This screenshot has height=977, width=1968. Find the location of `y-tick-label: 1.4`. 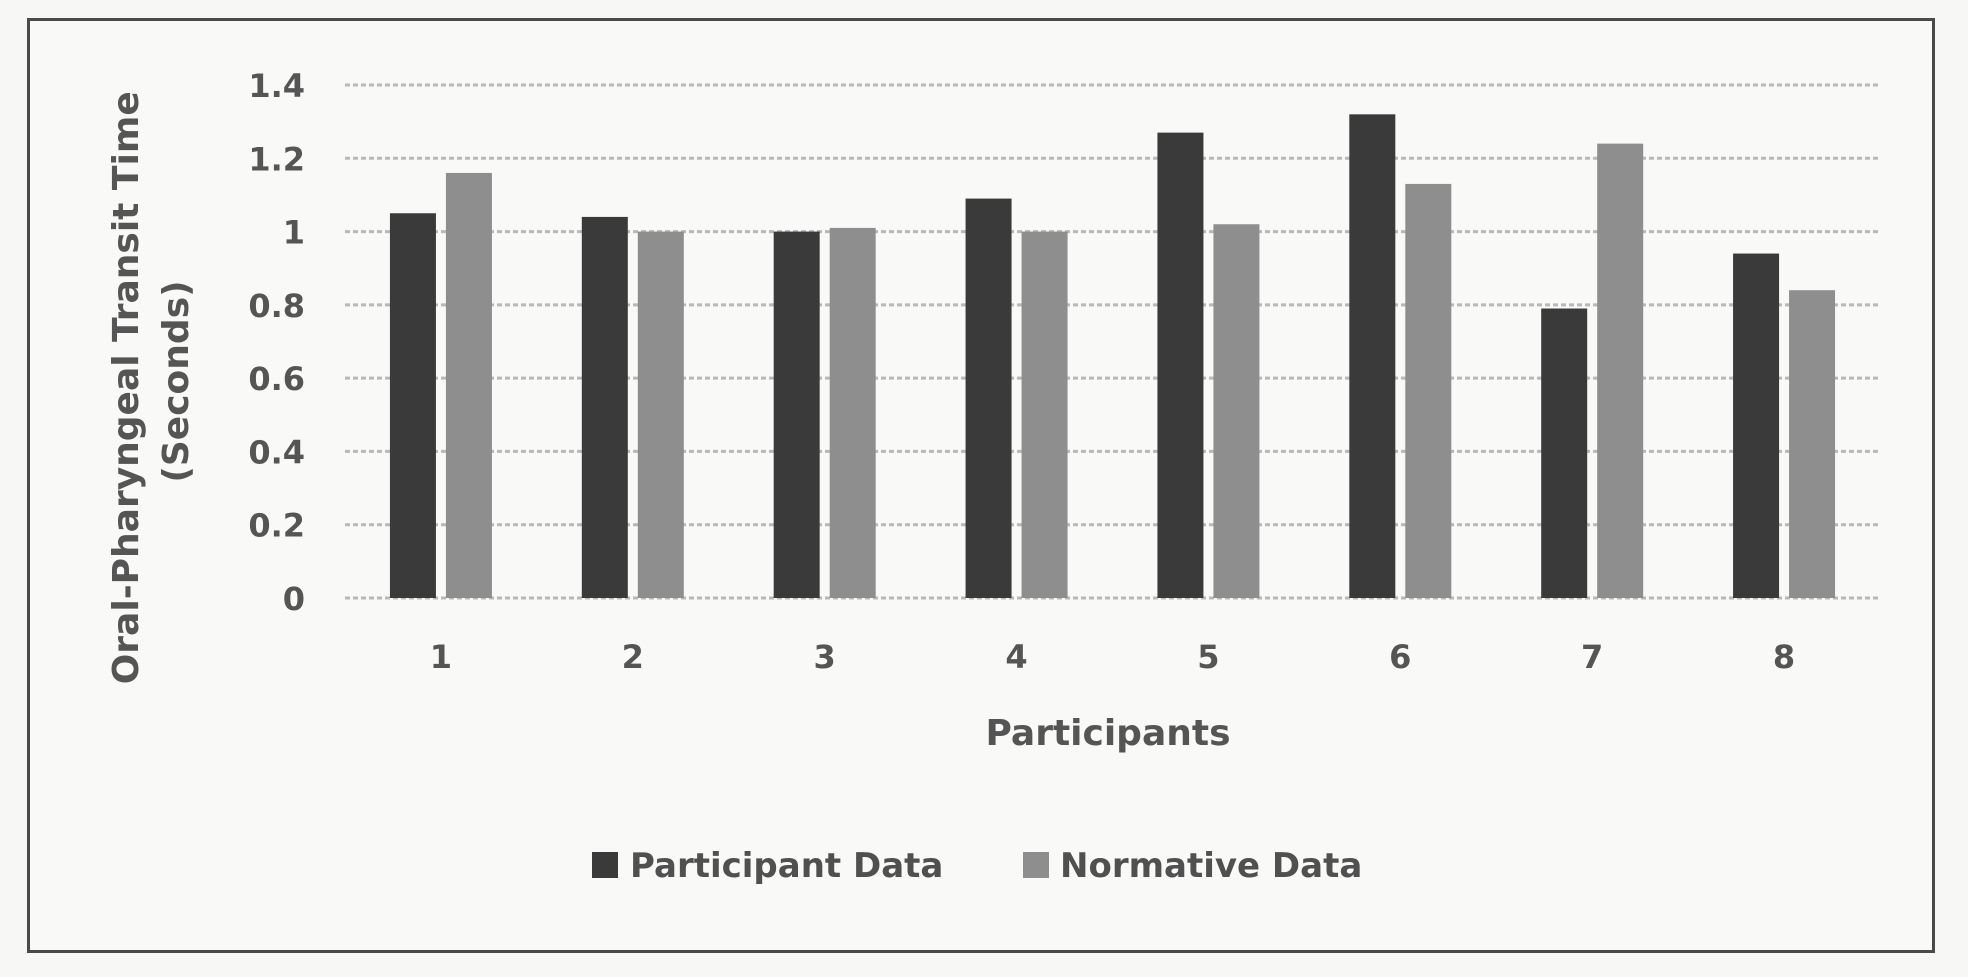

y-tick-label: 1.4 is located at coordinates (276, 86).